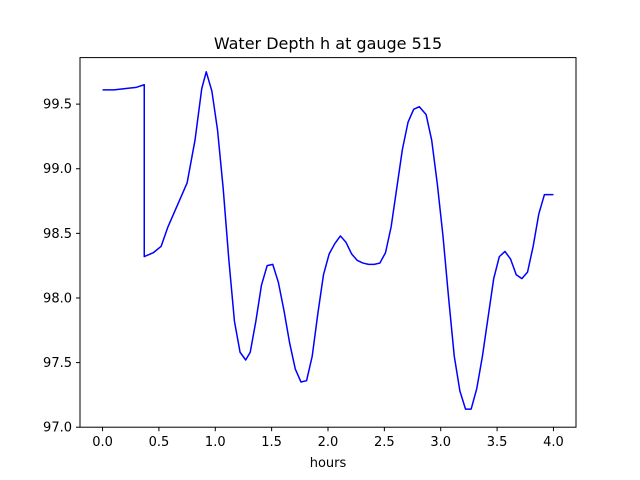 The image size is (640, 480). Describe the element at coordinates (57, 105) in the screenshot. I see `y-tick-label: 99.5` at that location.